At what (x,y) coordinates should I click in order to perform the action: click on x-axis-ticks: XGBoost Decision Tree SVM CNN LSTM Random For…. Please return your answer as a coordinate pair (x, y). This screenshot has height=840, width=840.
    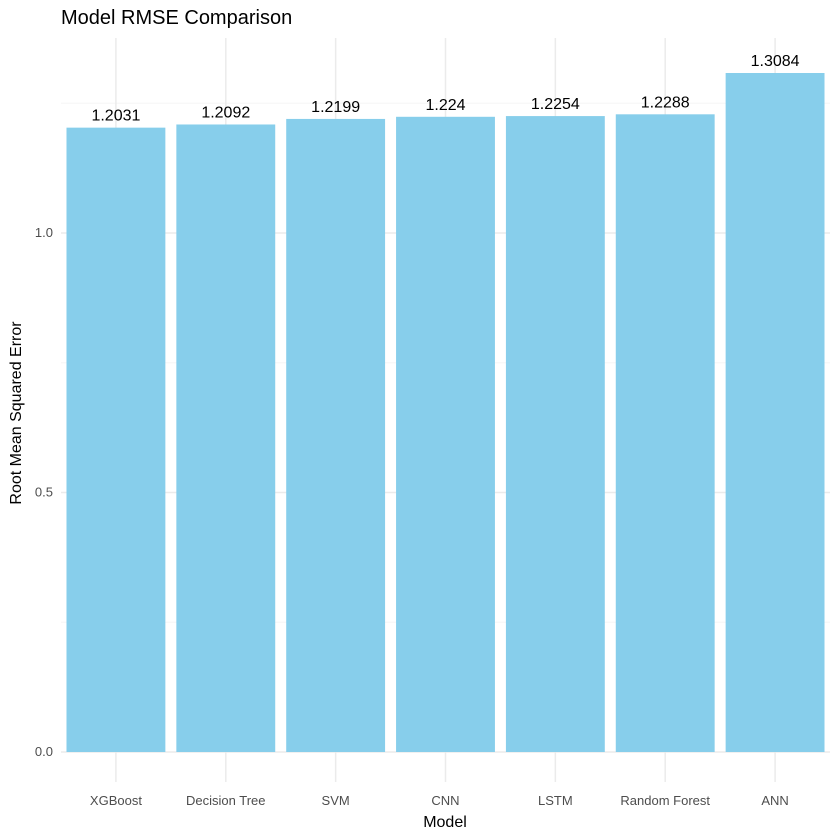
    Looking at the image, I should click on (439, 800).